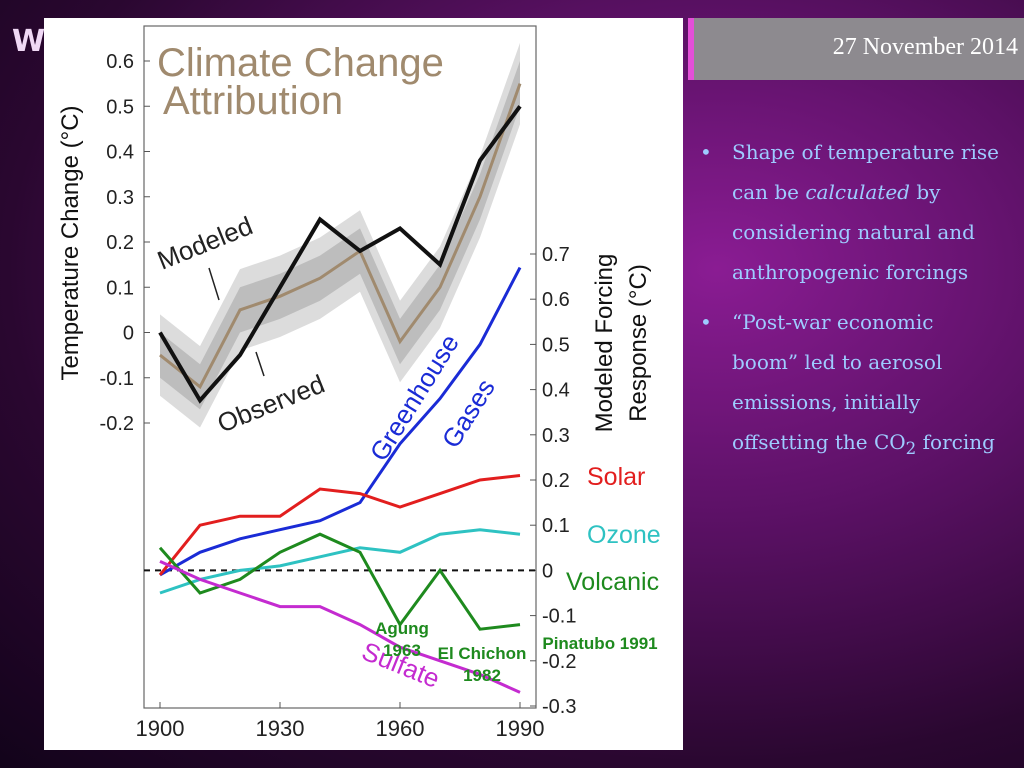 Image resolution: width=1024 pixels, height=768 pixels. I want to click on label-volcanic: Volcanic, so click(612, 582).